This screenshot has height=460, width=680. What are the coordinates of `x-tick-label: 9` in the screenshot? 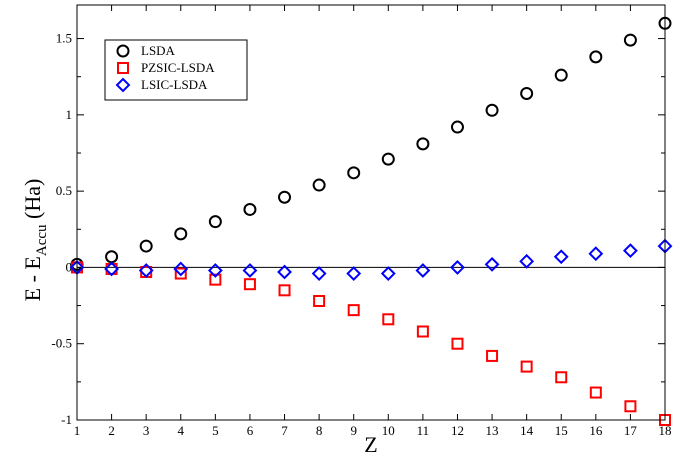 It's located at (353, 430).